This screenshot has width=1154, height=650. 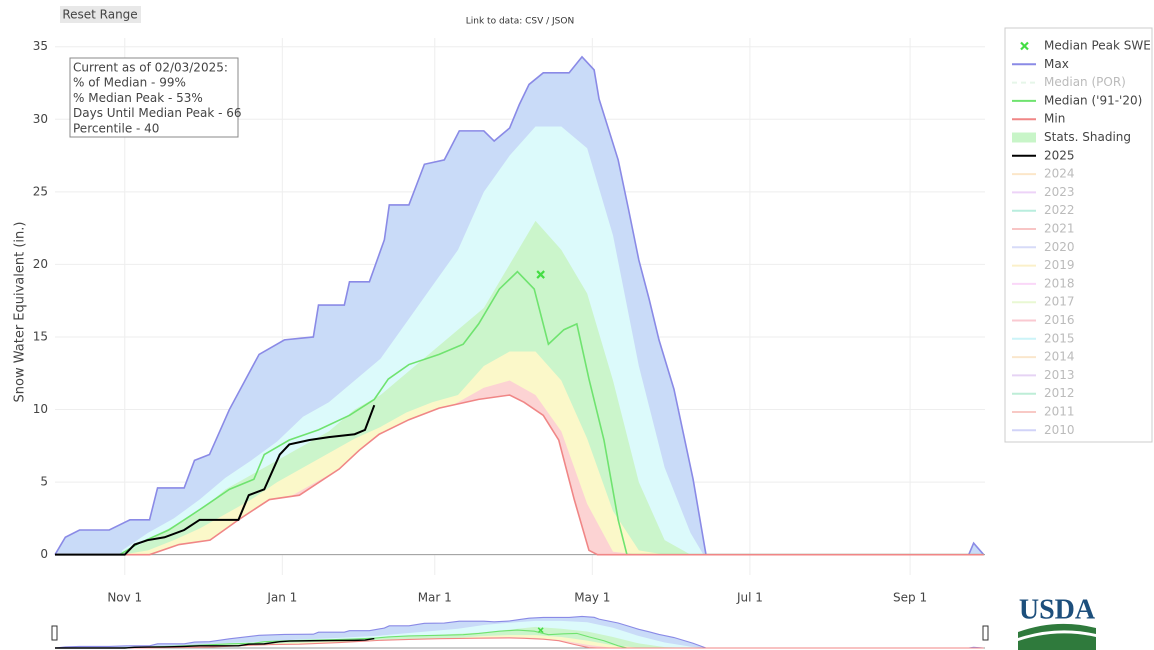 I want to click on legend-label: Stats. Shading, so click(x=1087, y=137).